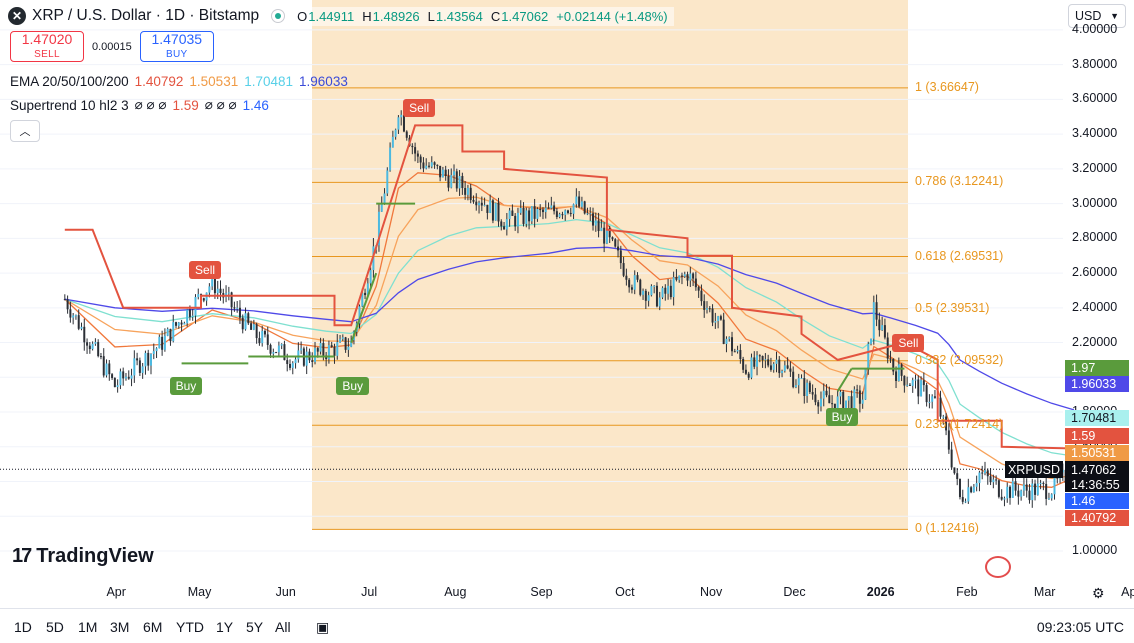 This screenshot has width=1134, height=643. Describe the element at coordinates (176, 46) in the screenshot. I see `buy-button: 1.47035 BUY` at that location.